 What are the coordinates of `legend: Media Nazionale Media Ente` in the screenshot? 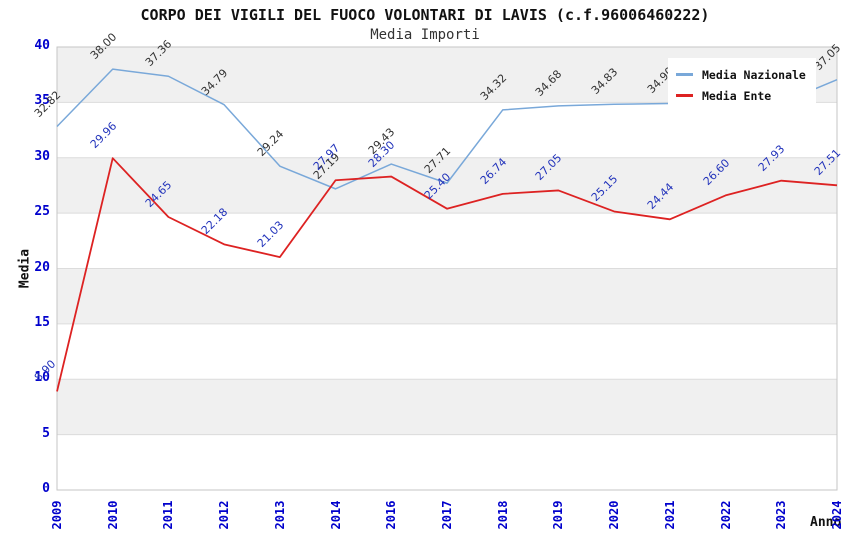 It's located at (742, 85).